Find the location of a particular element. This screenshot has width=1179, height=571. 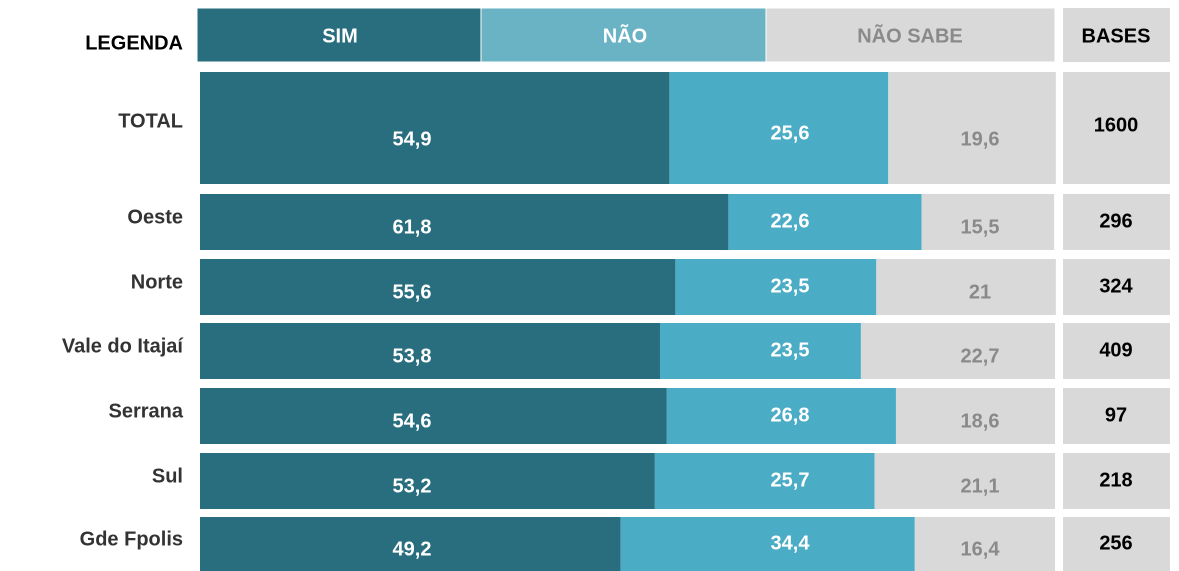

bases-value: 218 is located at coordinates (1115, 480).